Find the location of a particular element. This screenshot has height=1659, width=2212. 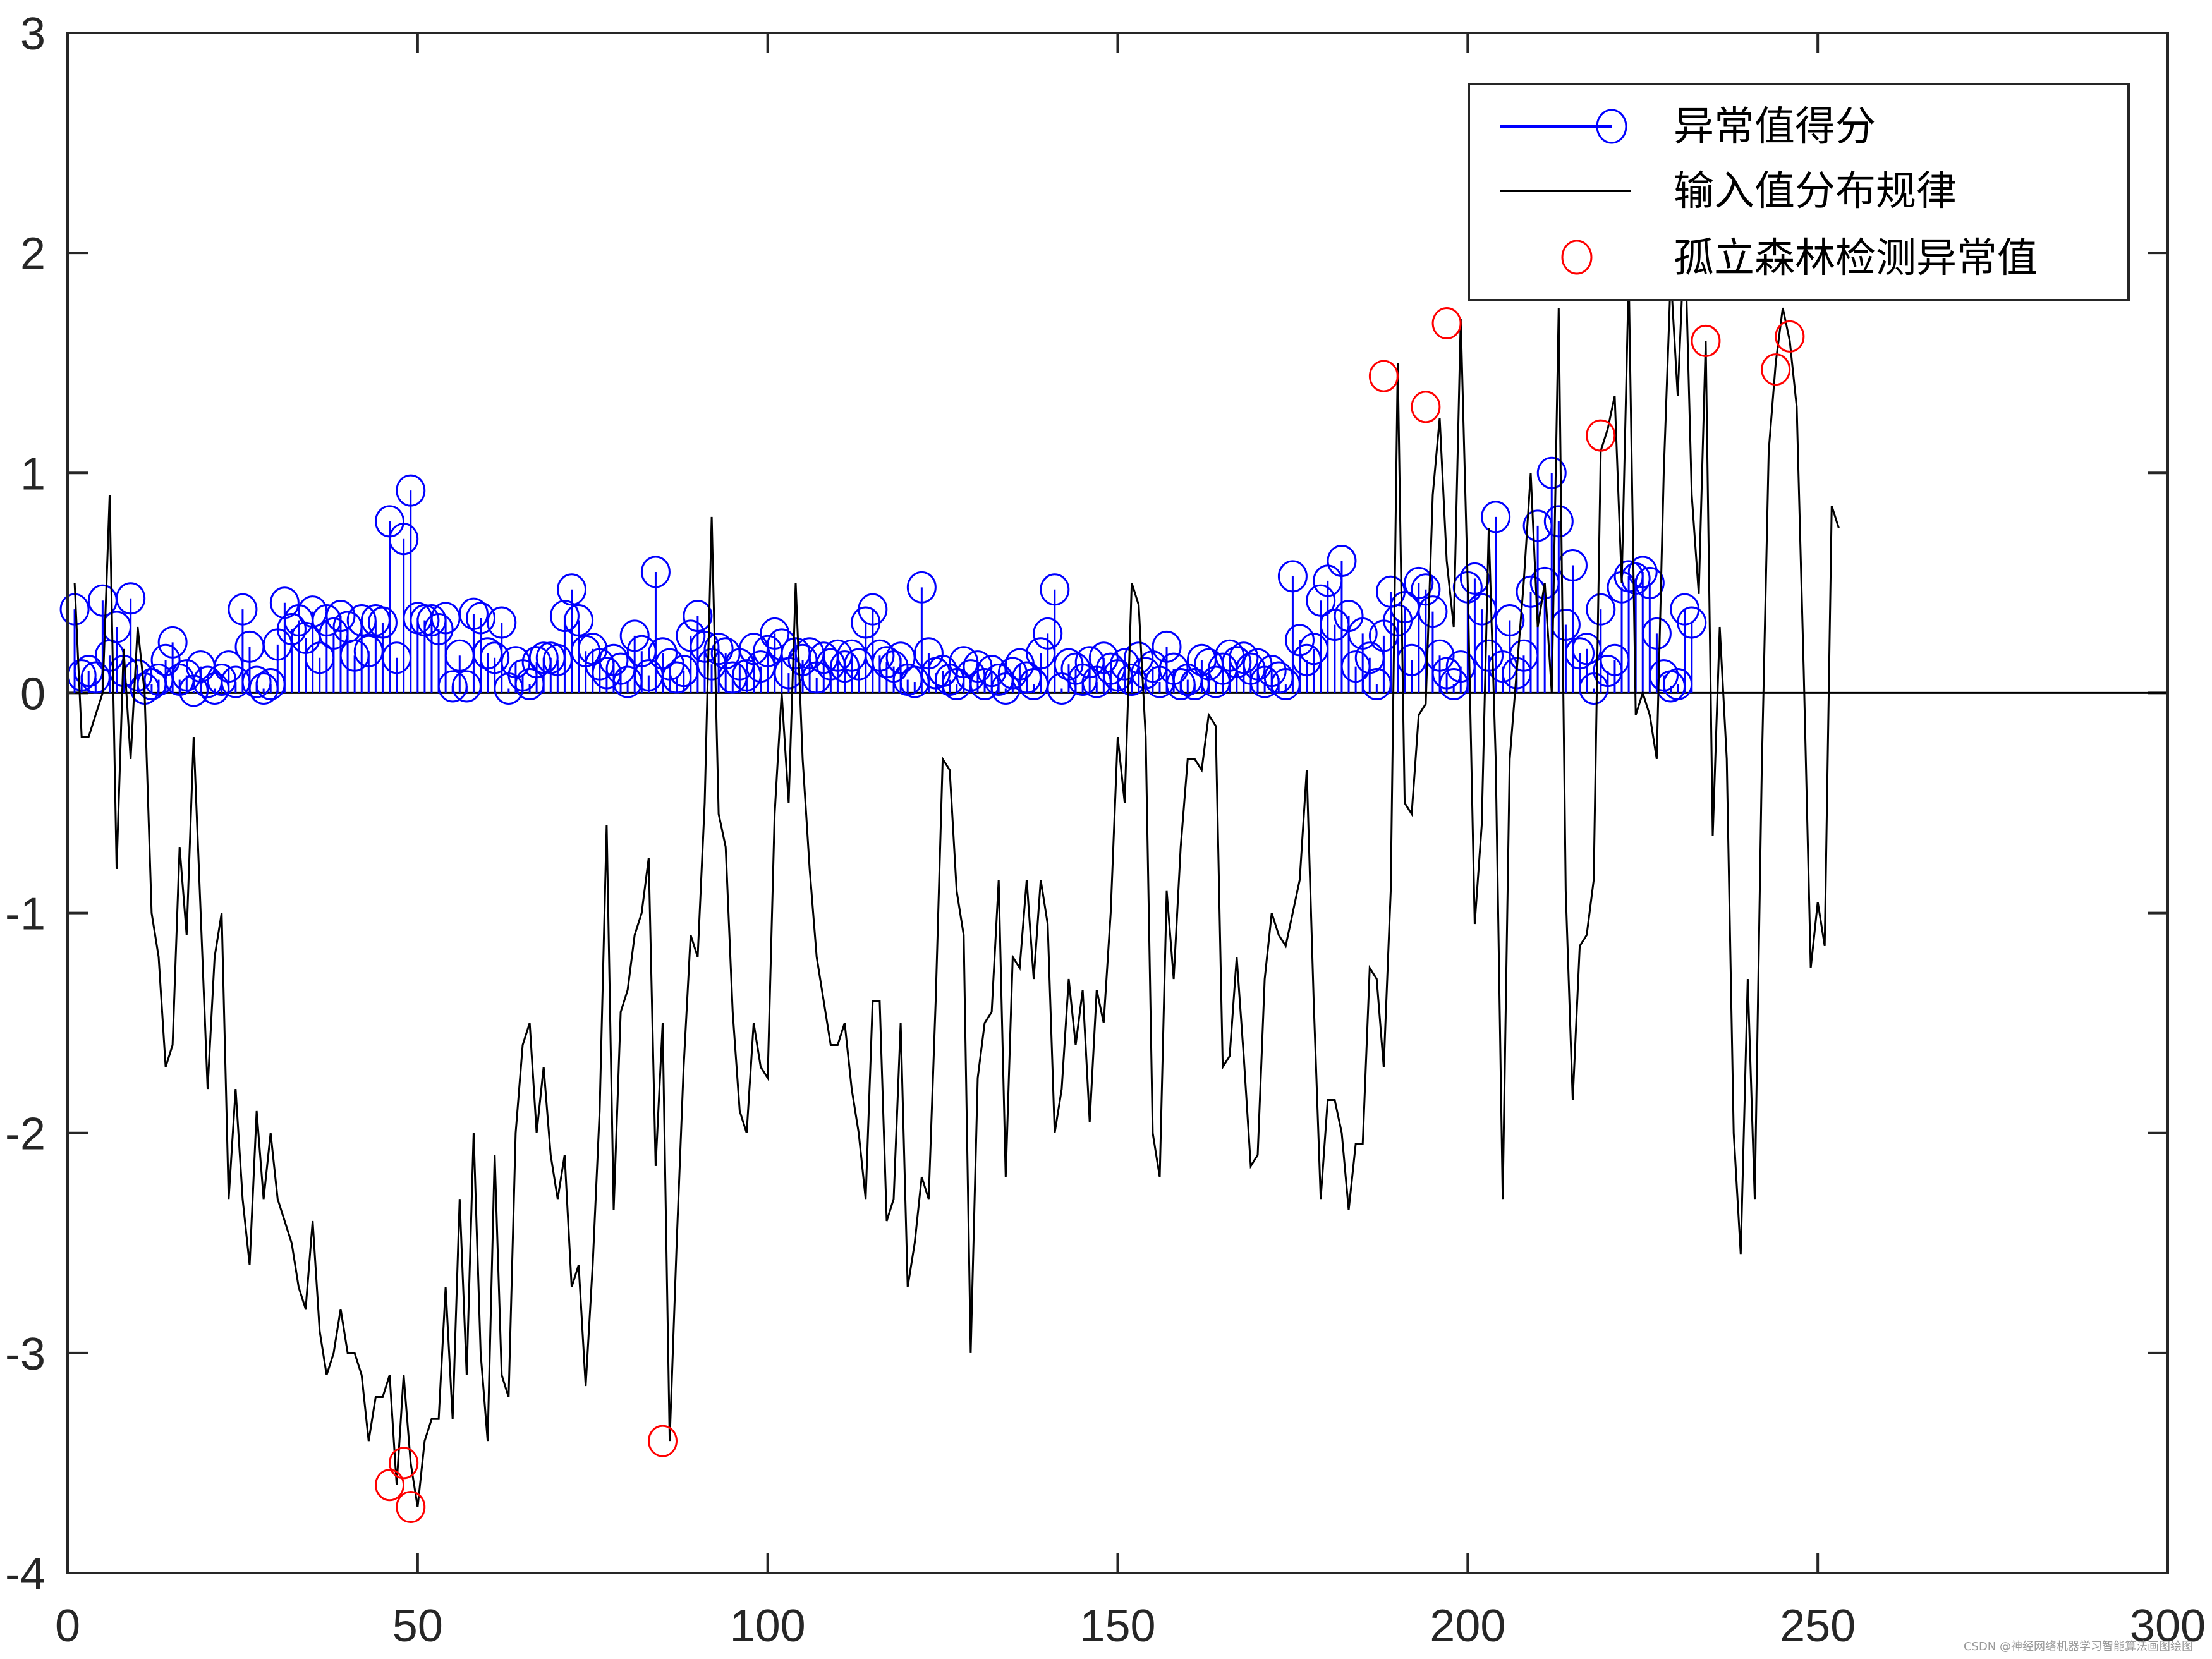

y-tick-label: -1 is located at coordinates (25, 914).